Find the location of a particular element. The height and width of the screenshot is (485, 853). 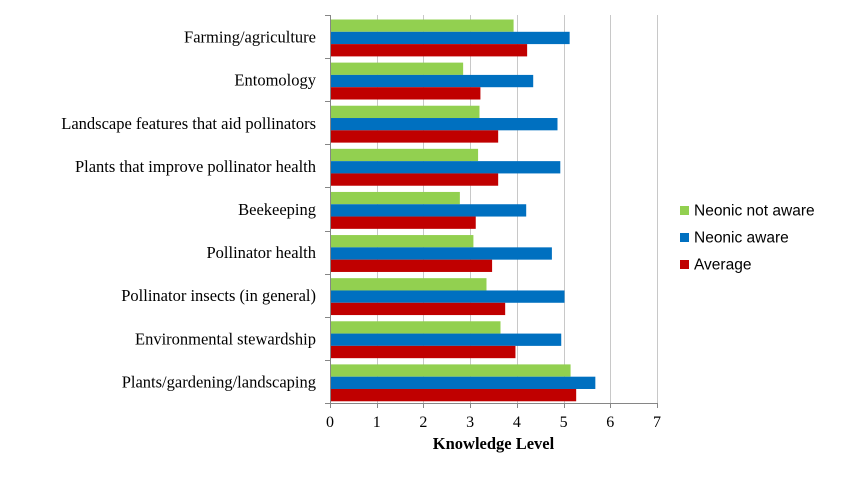

category-label: Pollinator insects (in general) is located at coordinates (218, 295).